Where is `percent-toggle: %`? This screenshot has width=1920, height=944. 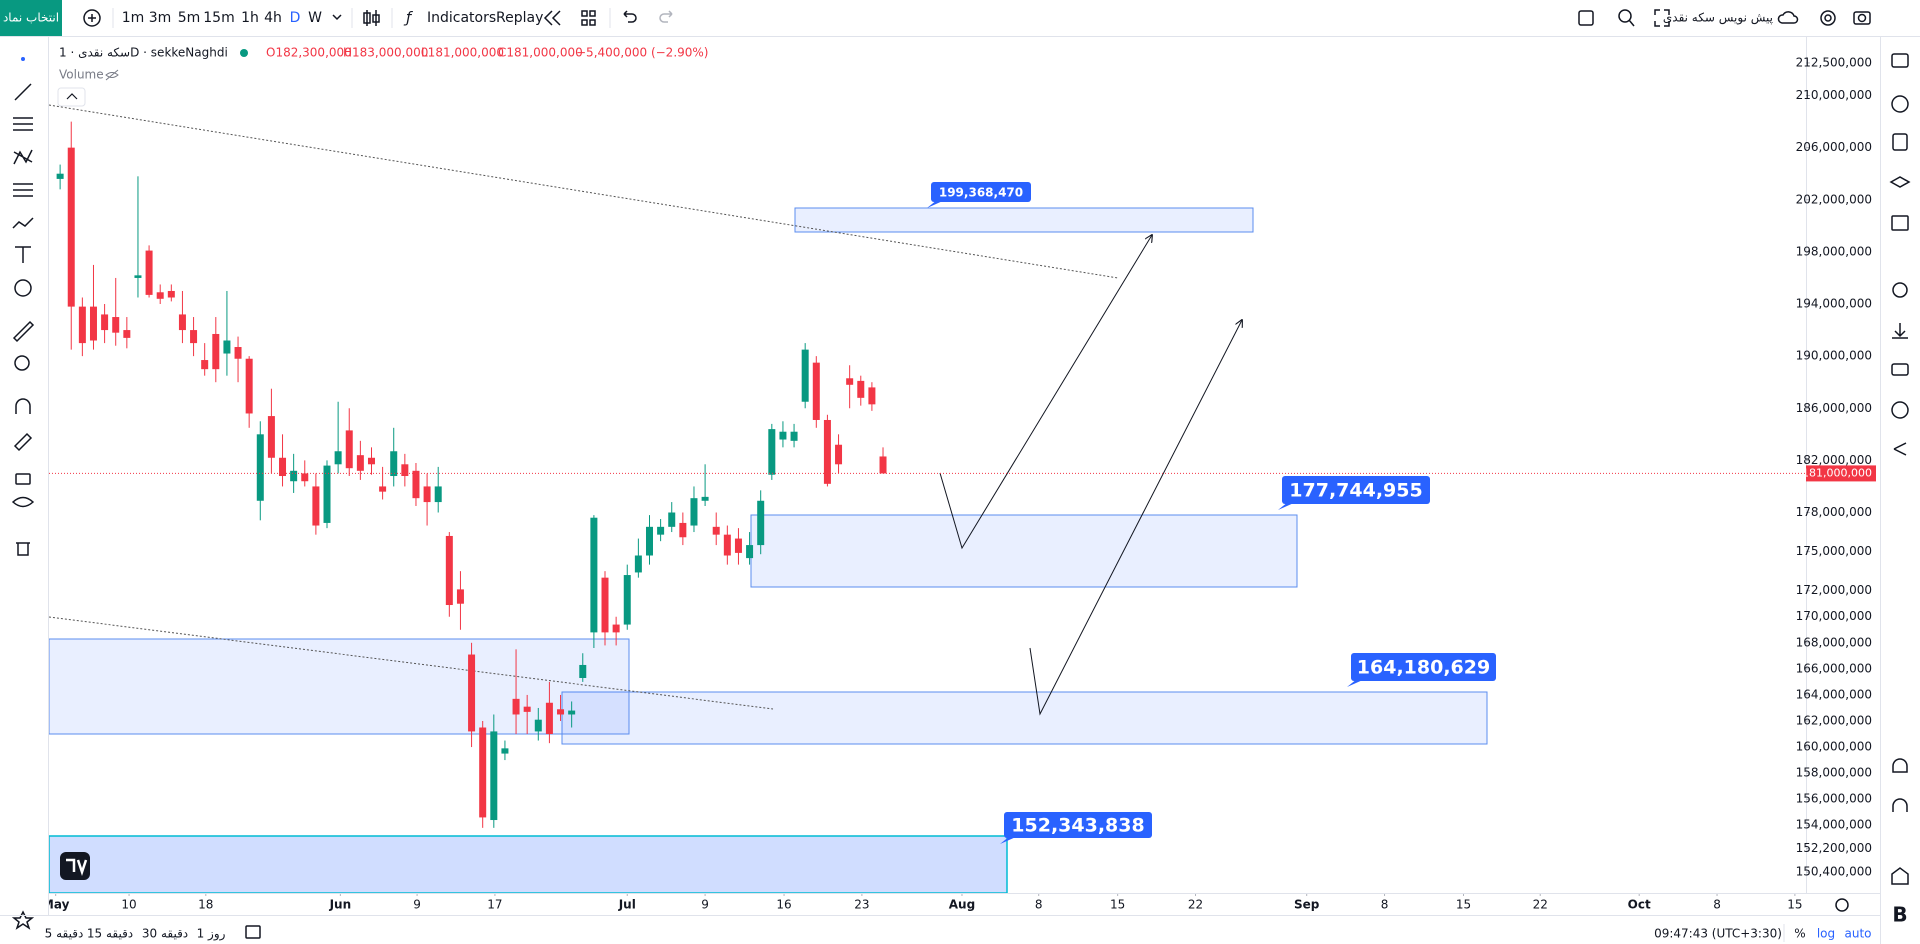
percent-toggle: % is located at coordinates (1799, 934).